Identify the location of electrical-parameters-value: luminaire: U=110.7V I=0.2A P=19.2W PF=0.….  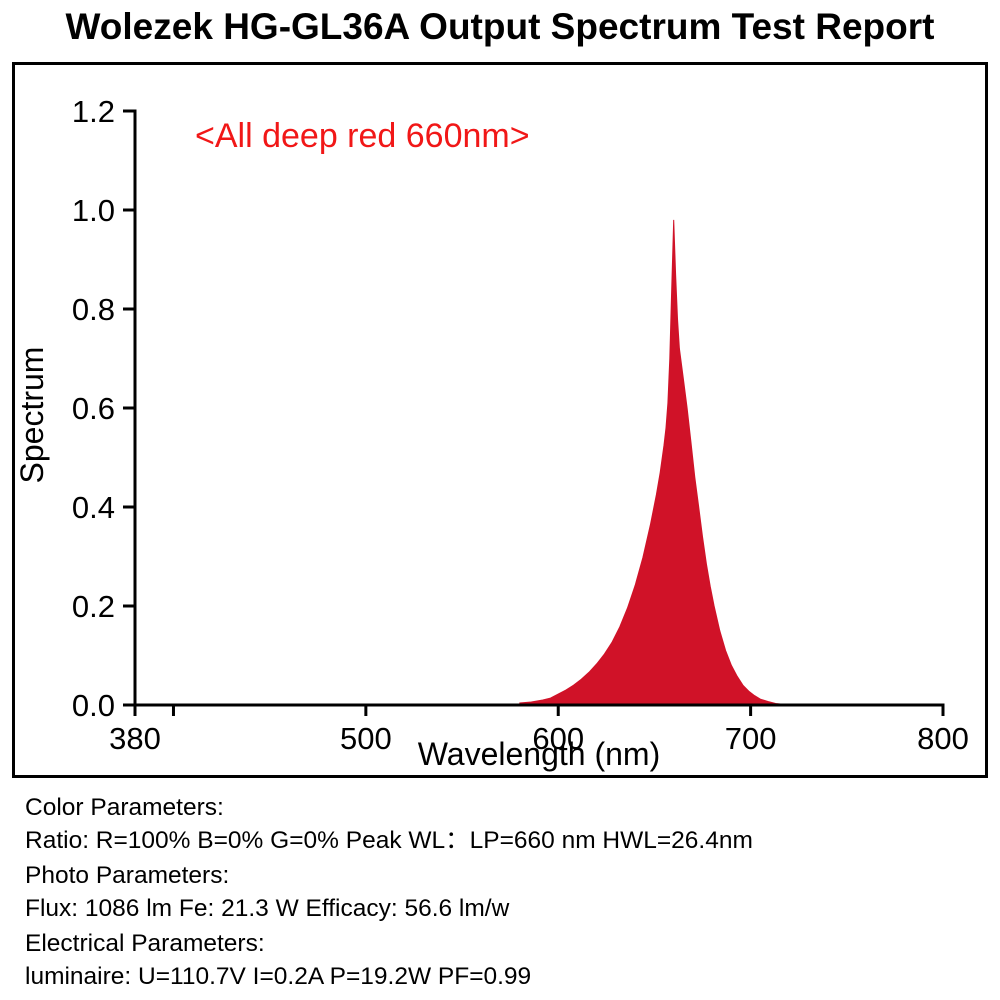
(278, 976).